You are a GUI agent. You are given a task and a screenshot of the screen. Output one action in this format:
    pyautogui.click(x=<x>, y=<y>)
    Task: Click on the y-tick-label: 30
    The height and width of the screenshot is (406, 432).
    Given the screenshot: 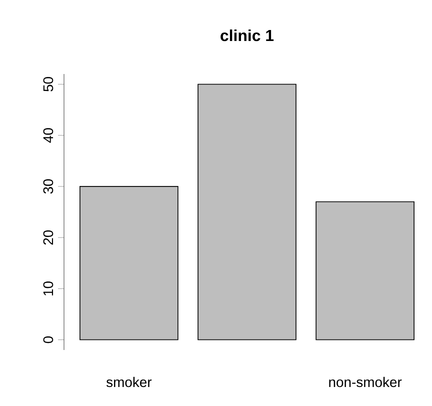 What is the action you would take?
    pyautogui.click(x=48, y=186)
    